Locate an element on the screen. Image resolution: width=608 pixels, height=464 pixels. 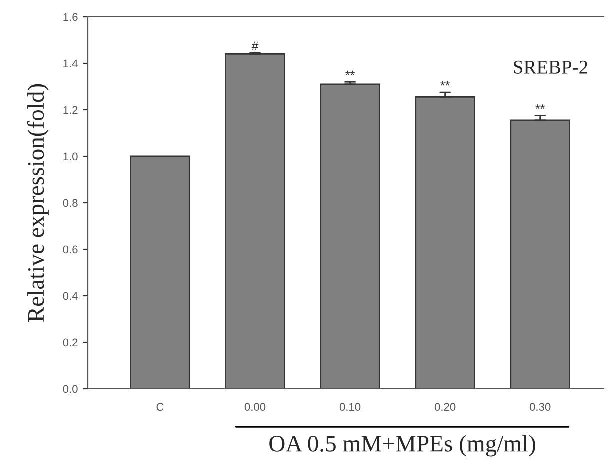
y-axis-title: Relative expression(fold) is located at coordinates (38, 203).